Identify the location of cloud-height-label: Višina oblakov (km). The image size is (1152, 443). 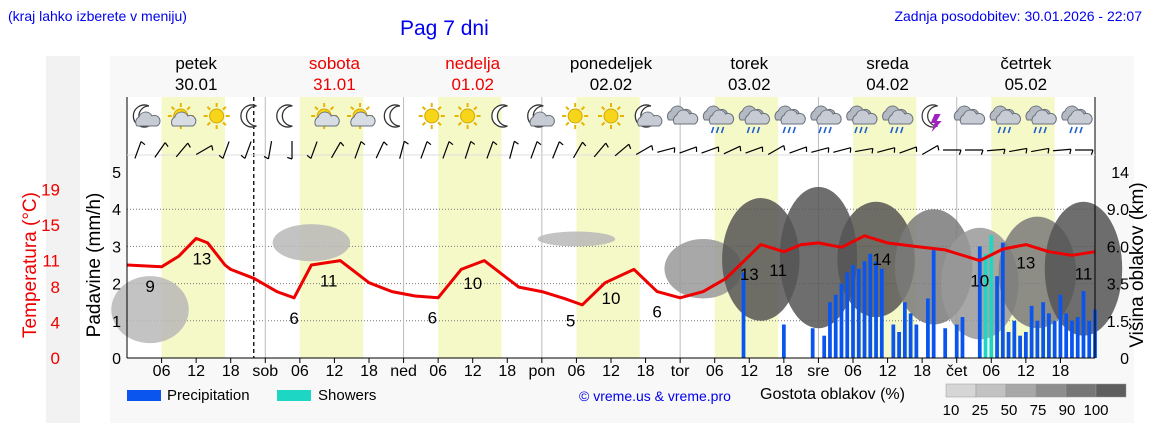
(1137, 264).